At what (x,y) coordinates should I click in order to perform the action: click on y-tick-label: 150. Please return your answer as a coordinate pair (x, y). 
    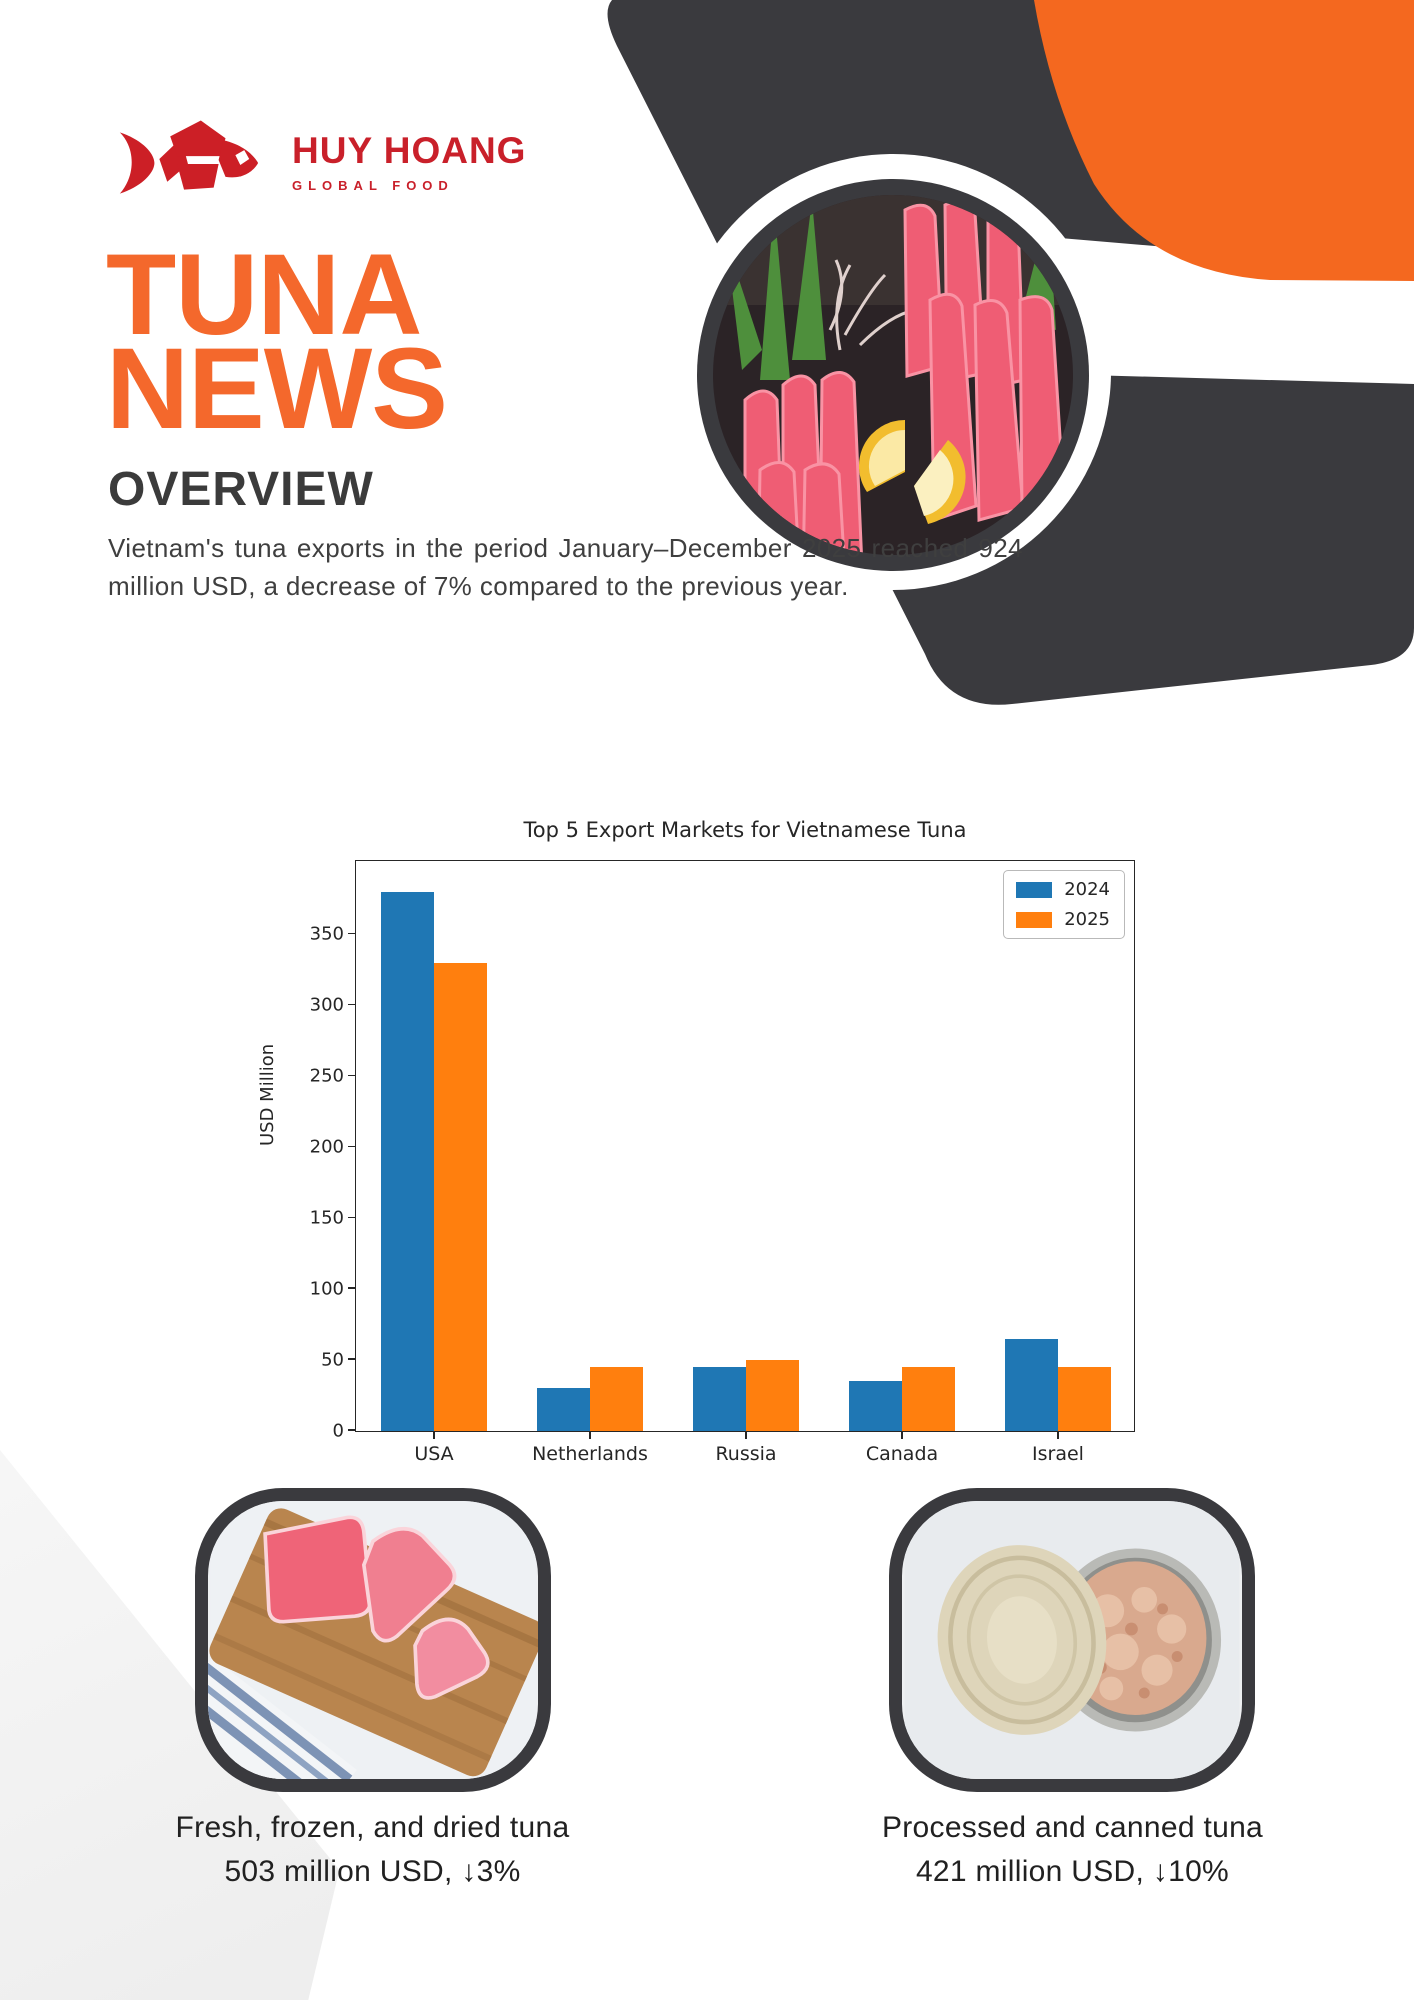
    Looking at the image, I should click on (326, 1218).